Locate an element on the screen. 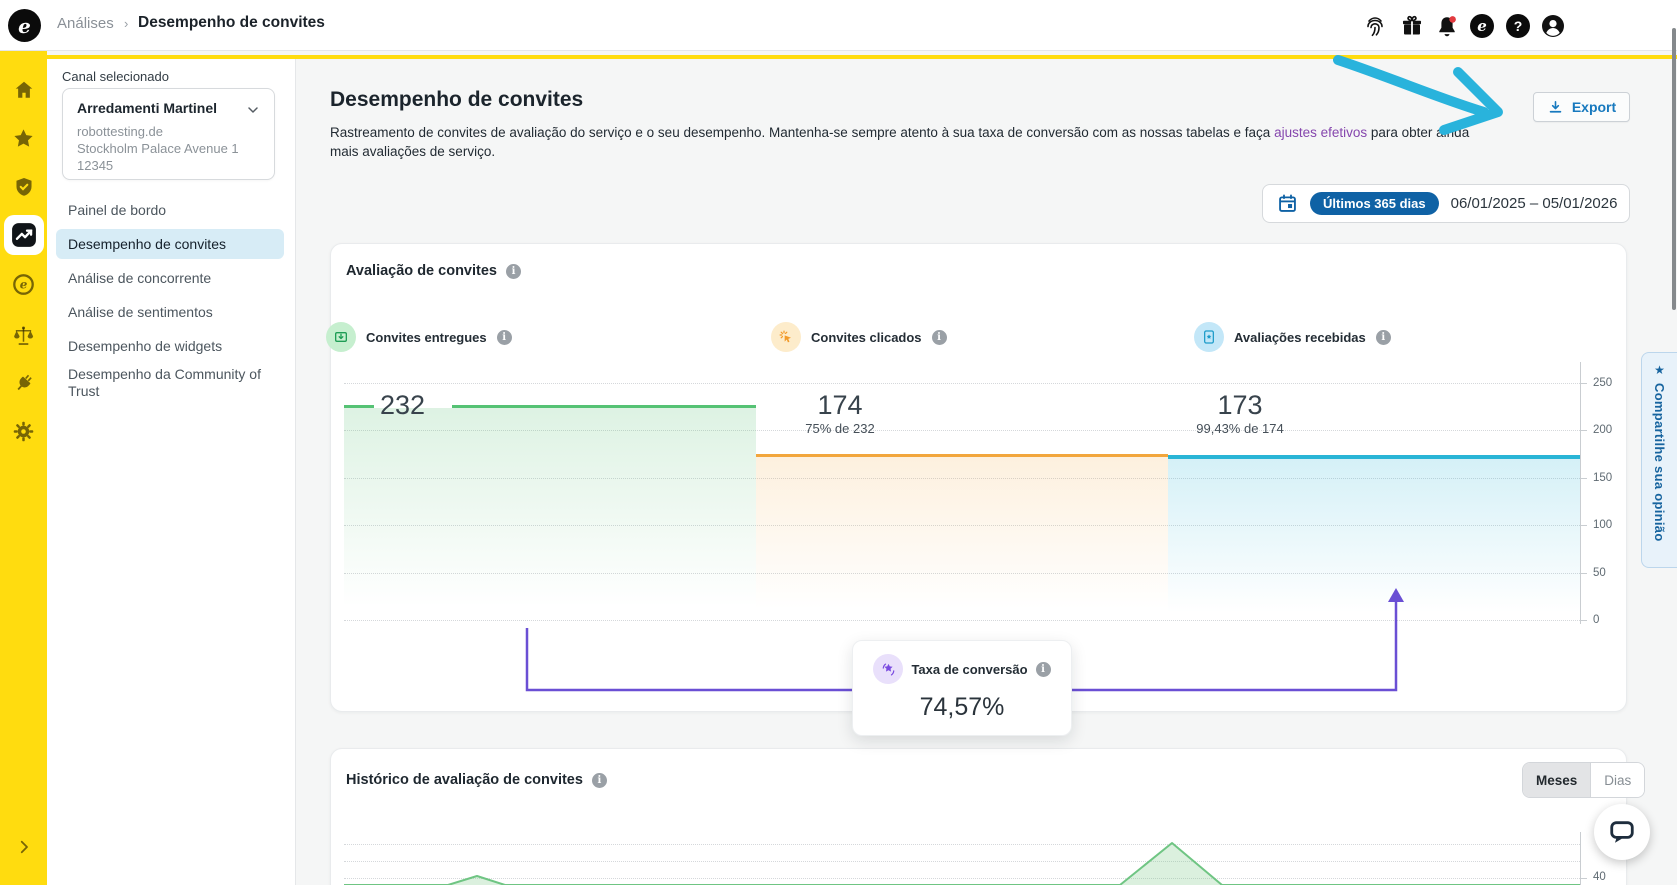 The height and width of the screenshot is (885, 1677). chat-launcher is located at coordinates (1622, 832).